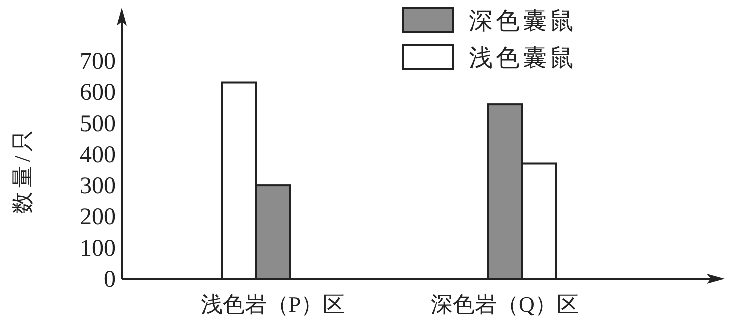  I want to click on y-axis-title: 数量/只, so click(22, 170).